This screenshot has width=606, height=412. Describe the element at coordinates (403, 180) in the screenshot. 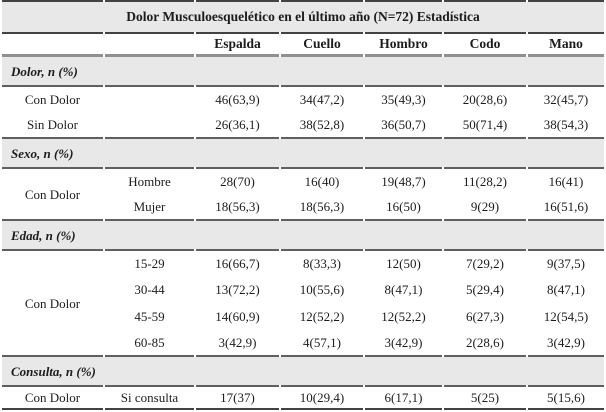

I see `table-cell: 19(48,7)` at that location.